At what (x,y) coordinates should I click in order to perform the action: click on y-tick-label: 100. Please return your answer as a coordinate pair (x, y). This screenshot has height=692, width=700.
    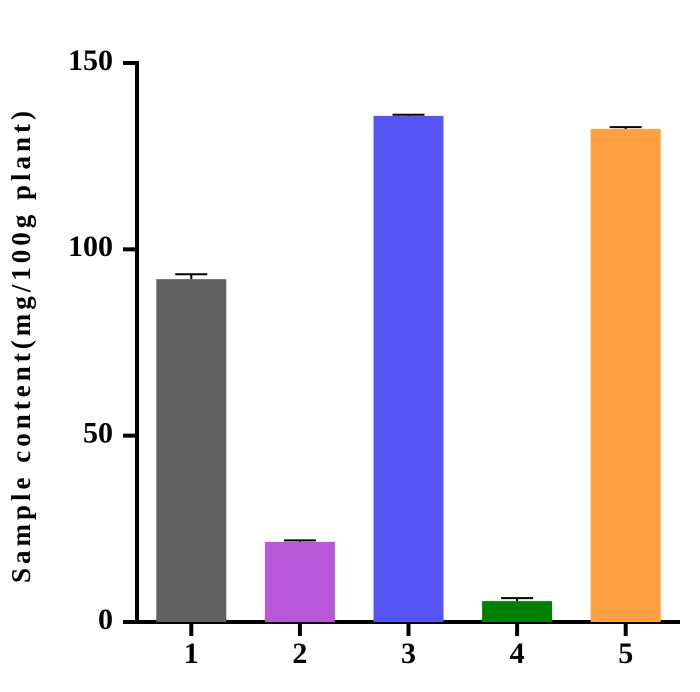
    Looking at the image, I should click on (90, 246).